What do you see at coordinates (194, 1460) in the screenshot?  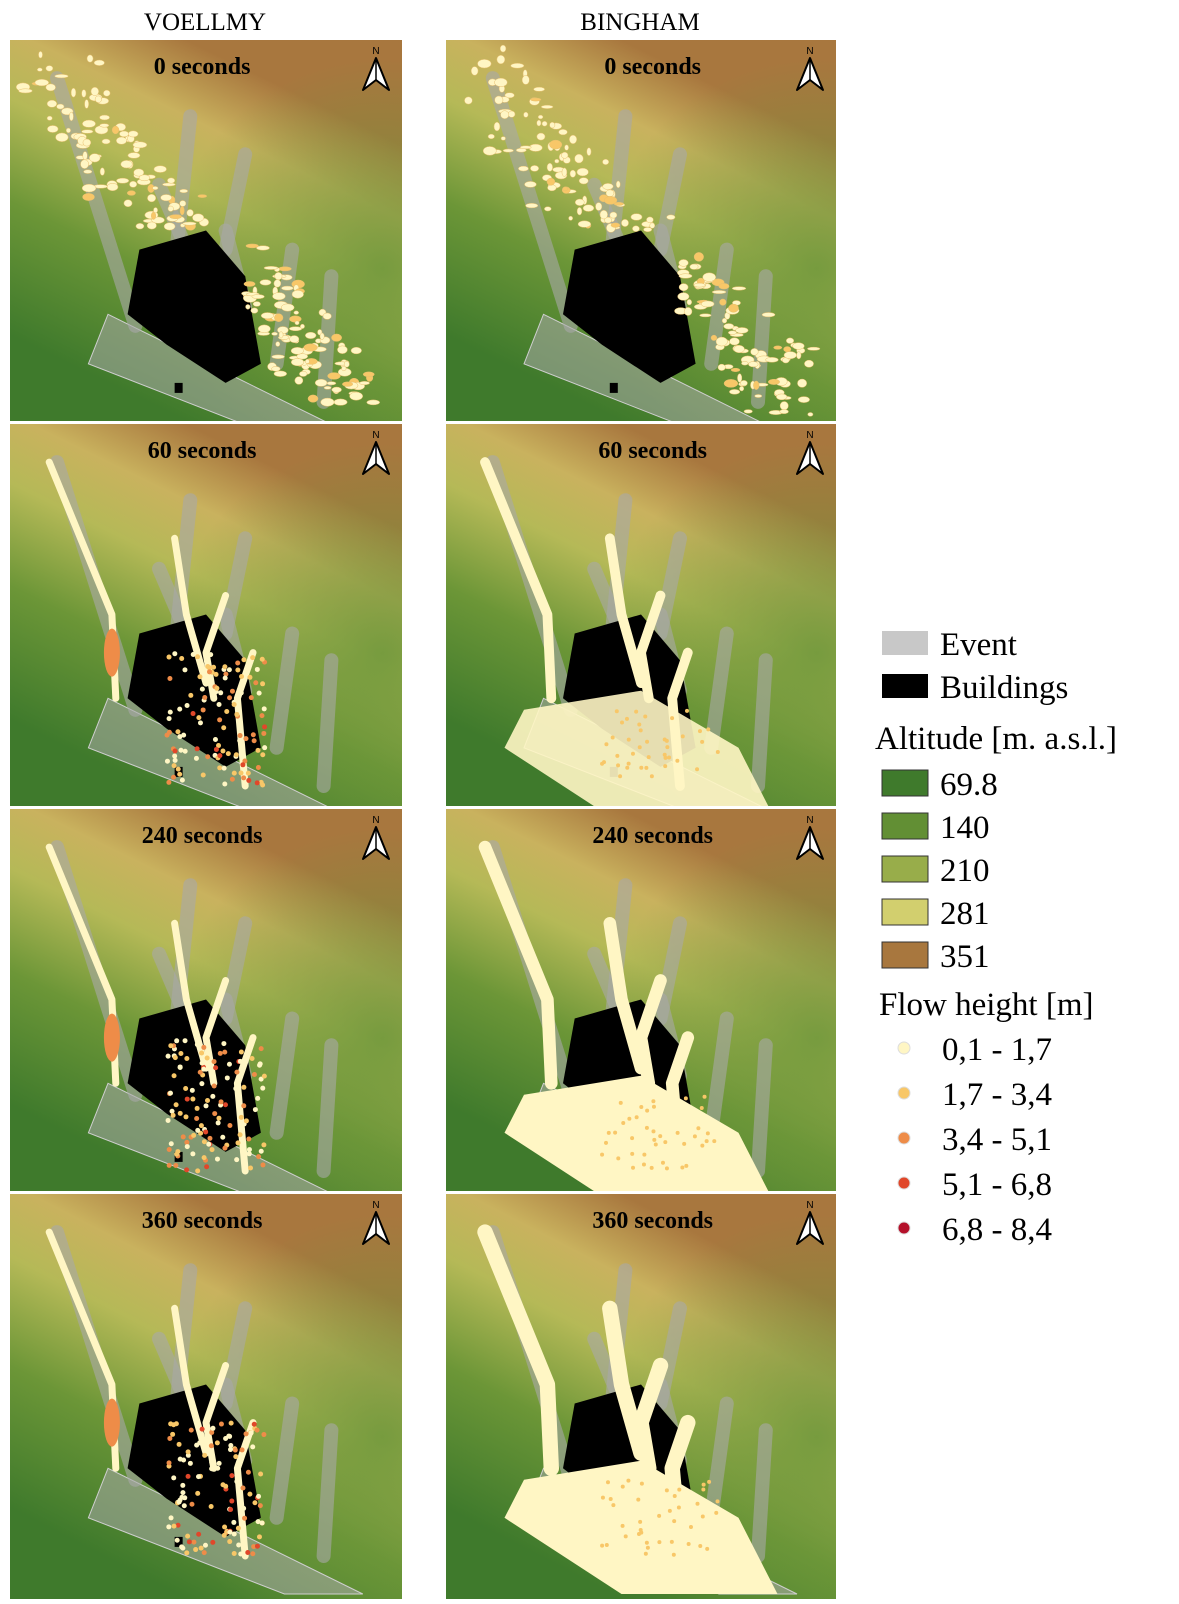 I see `buildings` at bounding box center [194, 1460].